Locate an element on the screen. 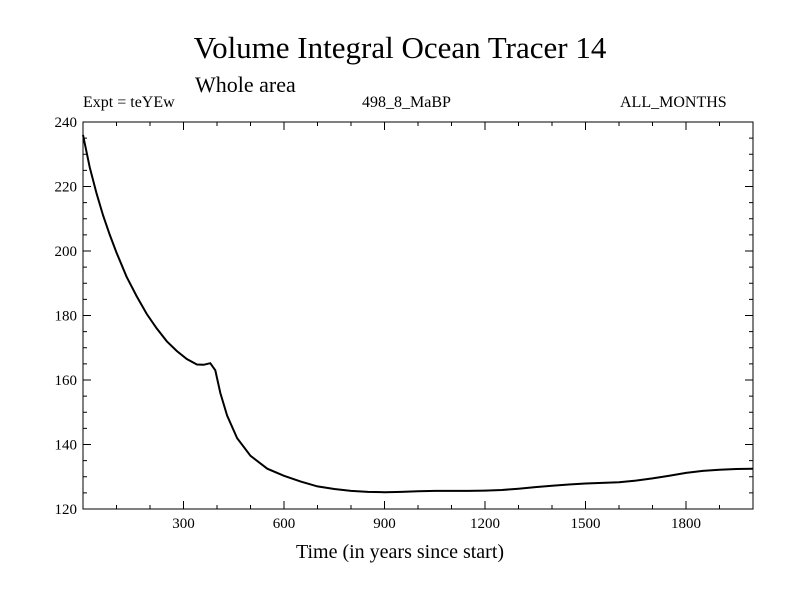  y-tick-label: 180 is located at coordinates (66, 317).